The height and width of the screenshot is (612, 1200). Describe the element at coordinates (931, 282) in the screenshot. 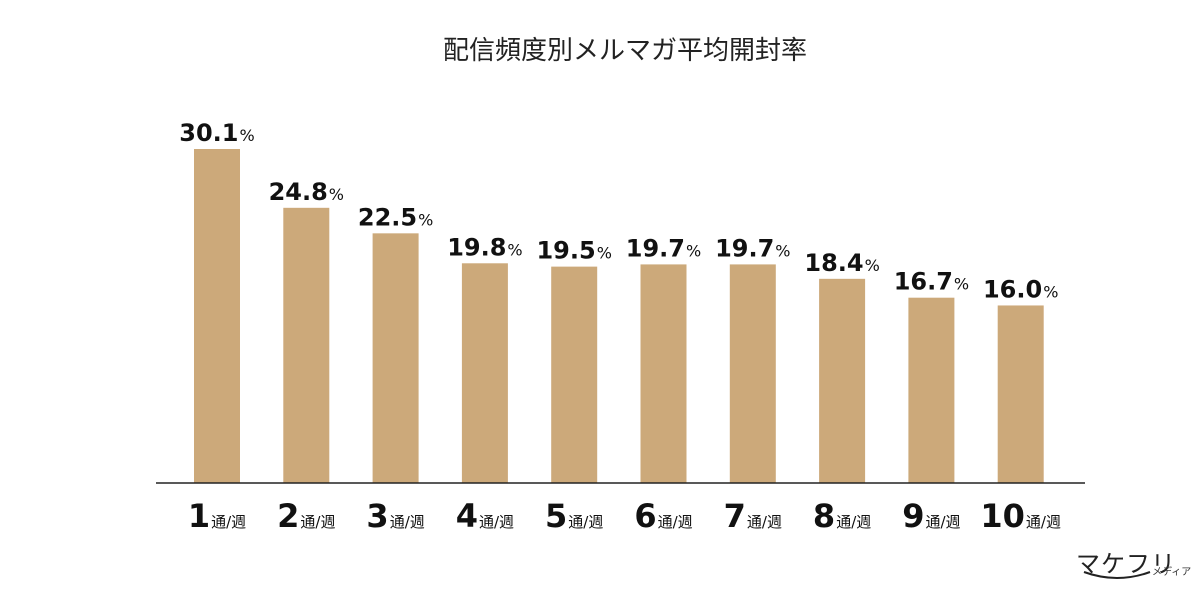

I see `value-label-9: 16.7%` at that location.